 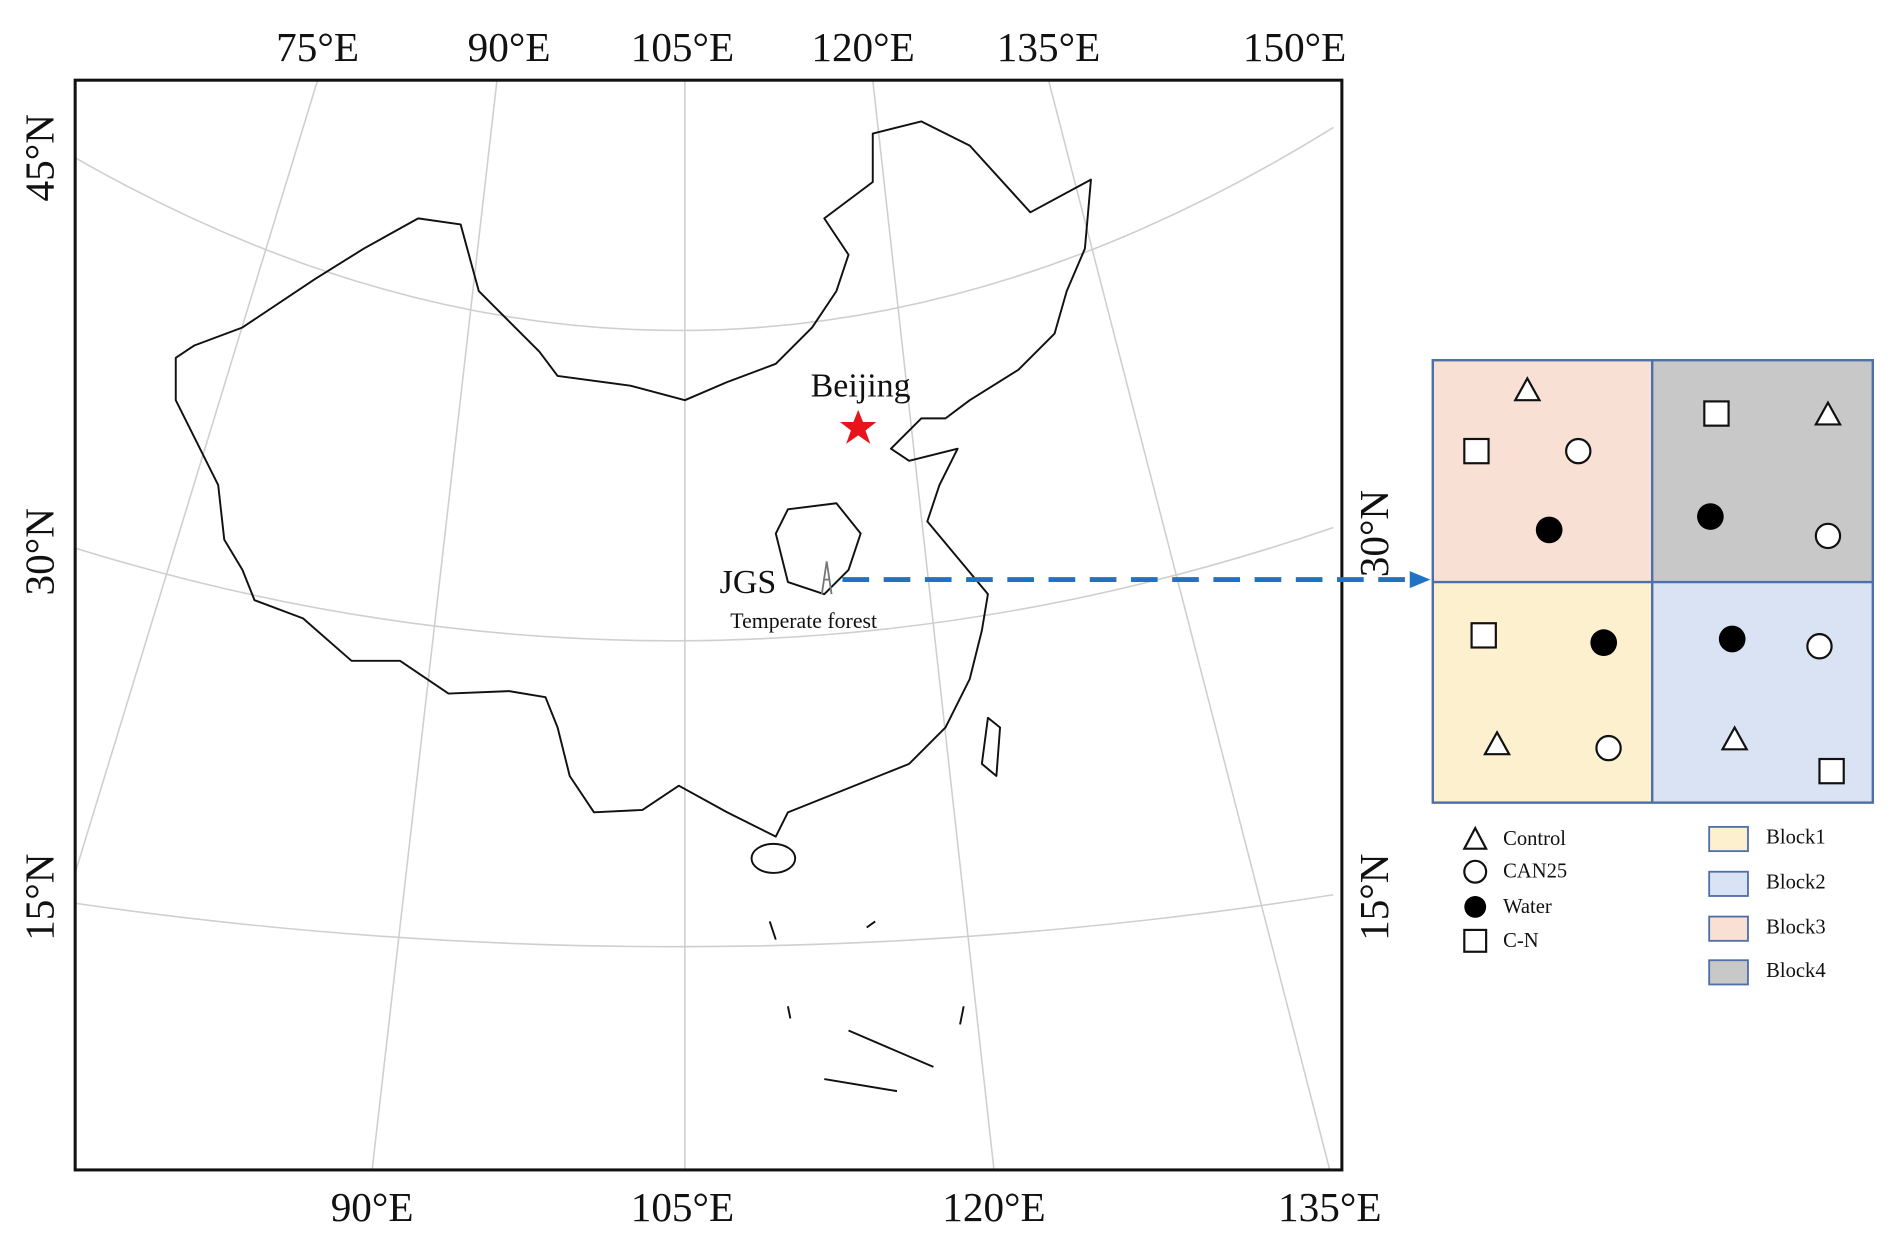 What do you see at coordinates (39, 157) in the screenshot?
I see `lat-label: 45°N` at bounding box center [39, 157].